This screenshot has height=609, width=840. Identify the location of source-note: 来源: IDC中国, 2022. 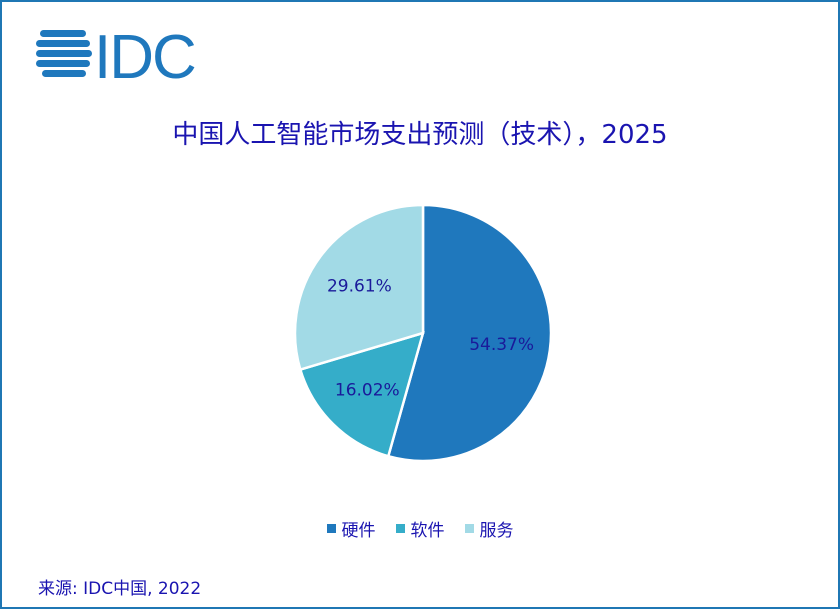
(120, 589).